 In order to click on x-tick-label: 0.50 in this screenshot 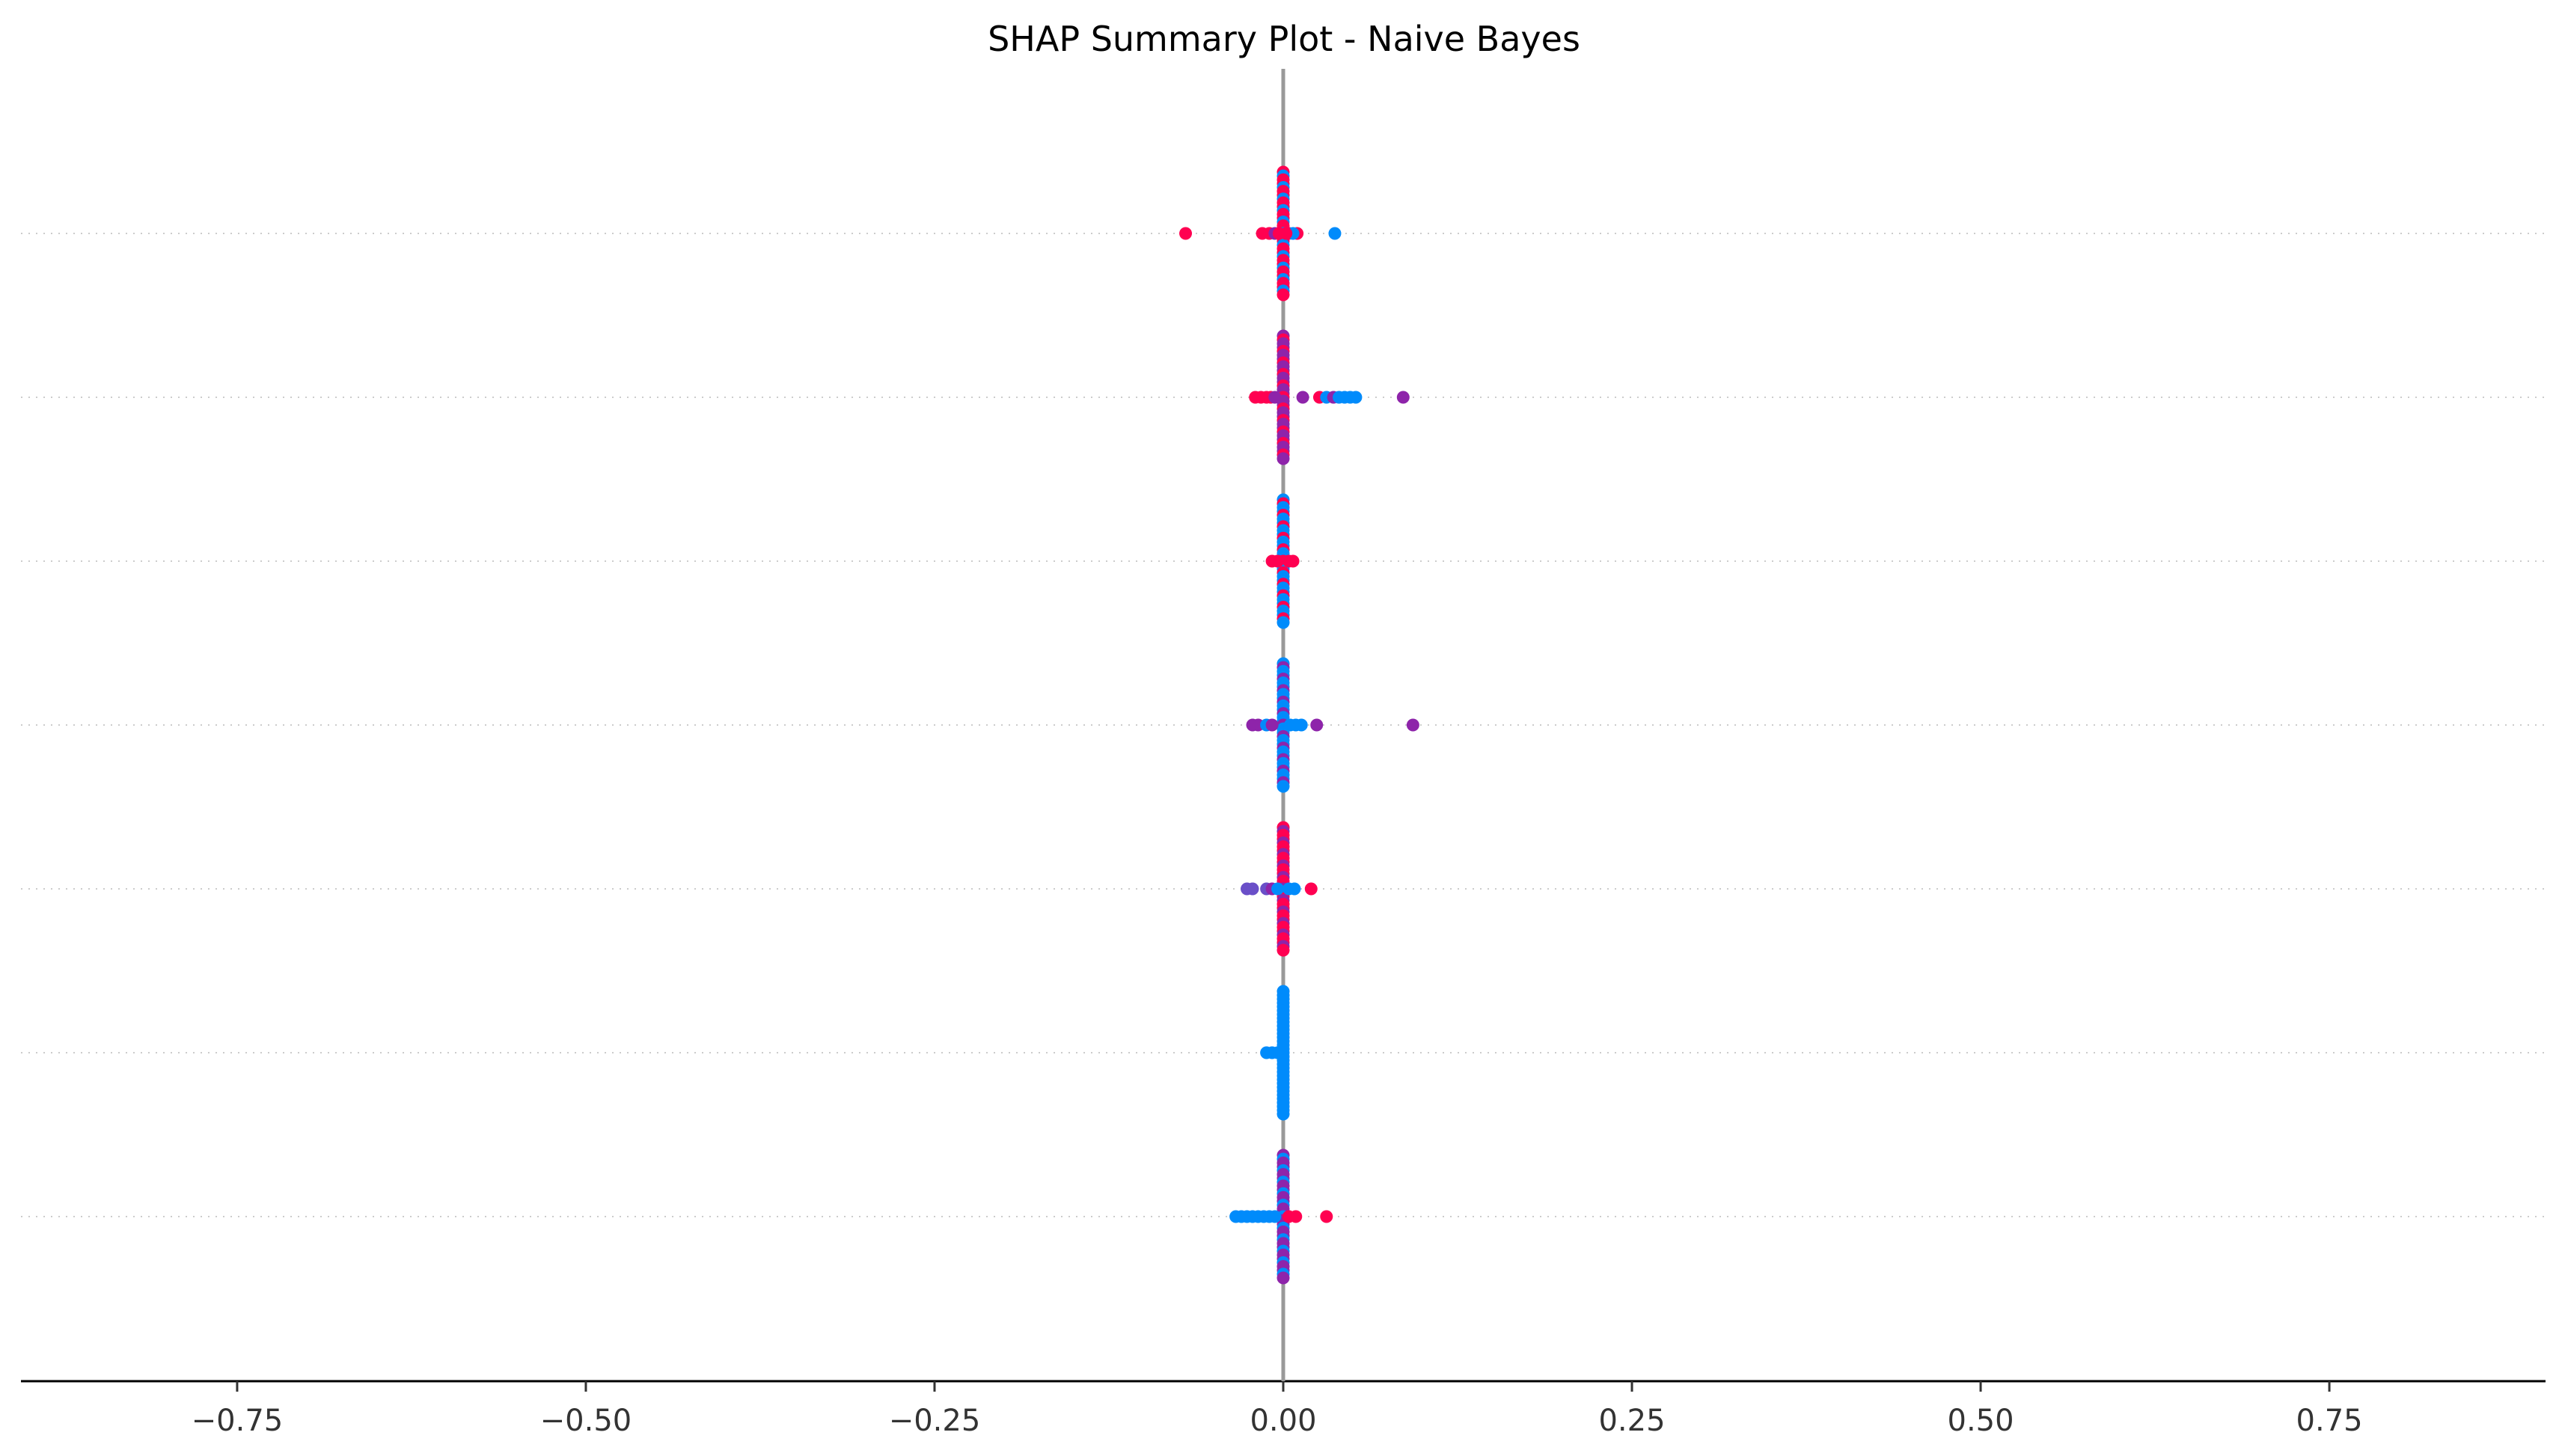, I will do `click(1981, 1421)`.